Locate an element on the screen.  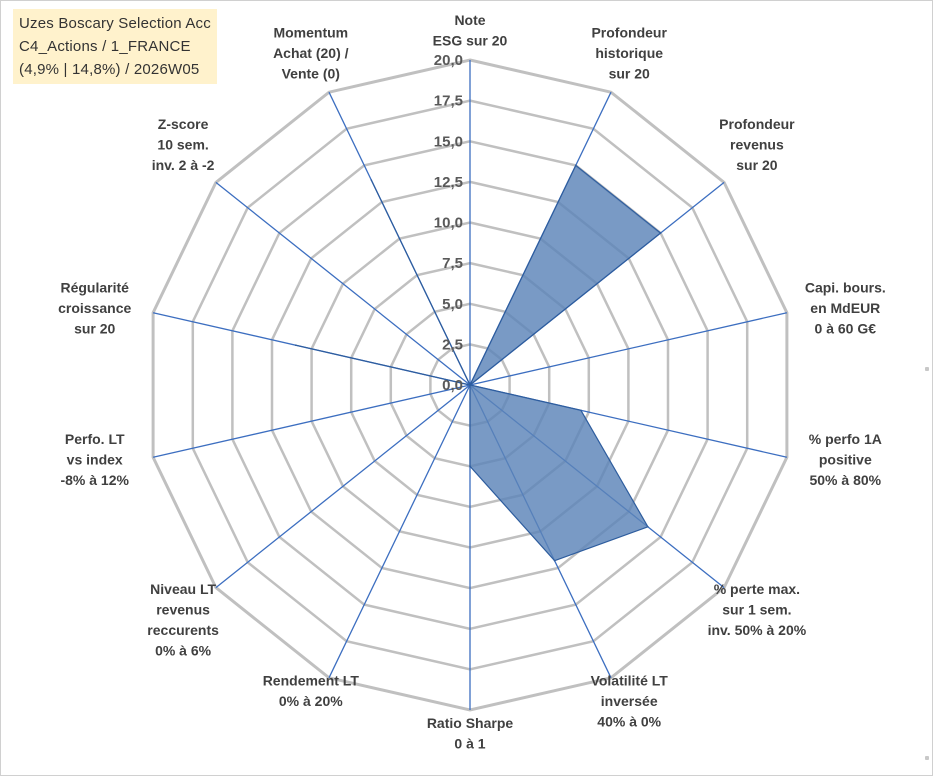
category-label-line: 10 sem. is located at coordinates (182, 145).